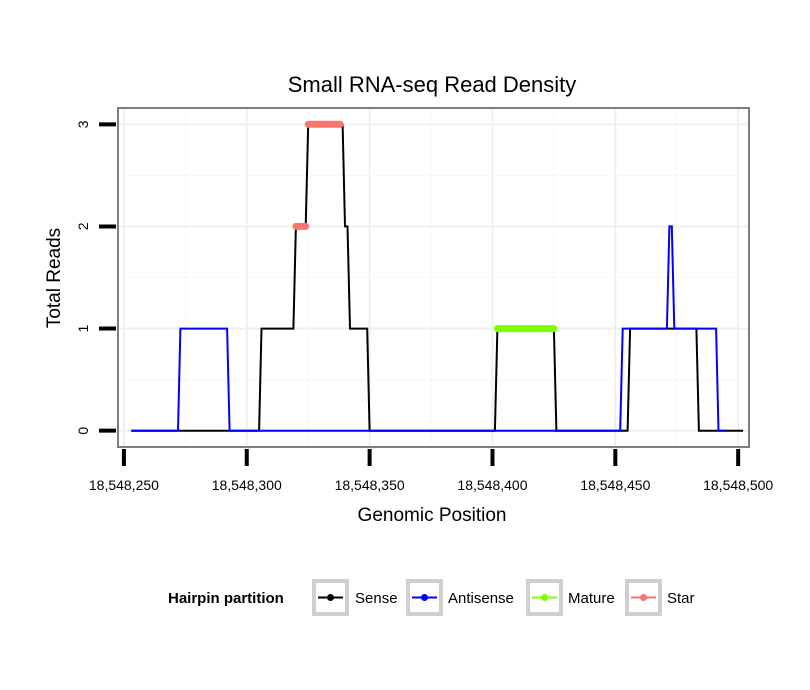 The height and width of the screenshot is (690, 810). What do you see at coordinates (681, 598) in the screenshot?
I see `legend-label-star: Star` at bounding box center [681, 598].